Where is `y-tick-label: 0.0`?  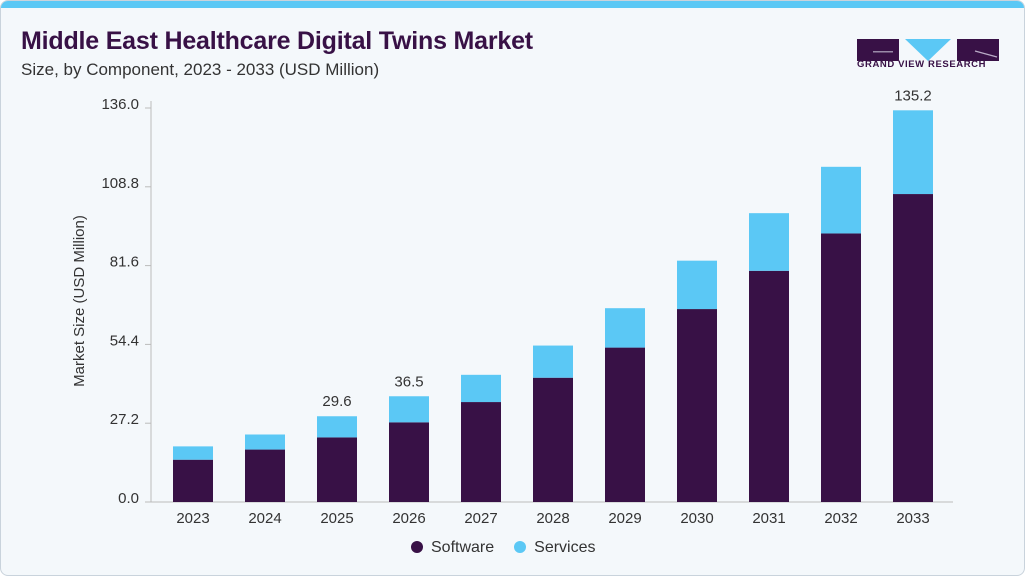
y-tick-label: 0.0 is located at coordinates (128, 498).